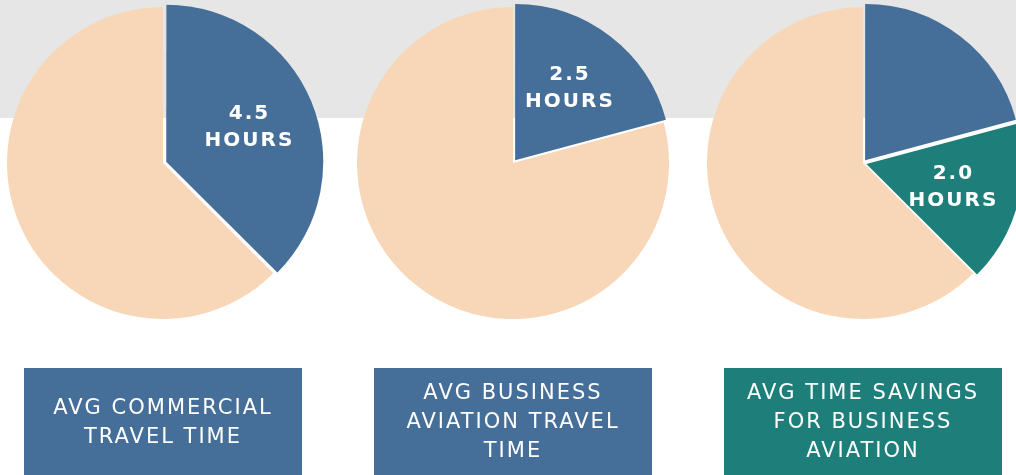 Image resolution: width=1016 pixels, height=475 pixels. What do you see at coordinates (863, 421) in the screenshot?
I see `text: AVG TIME SAVINGS FOR BUSINESS AVIATION` at bounding box center [863, 421].